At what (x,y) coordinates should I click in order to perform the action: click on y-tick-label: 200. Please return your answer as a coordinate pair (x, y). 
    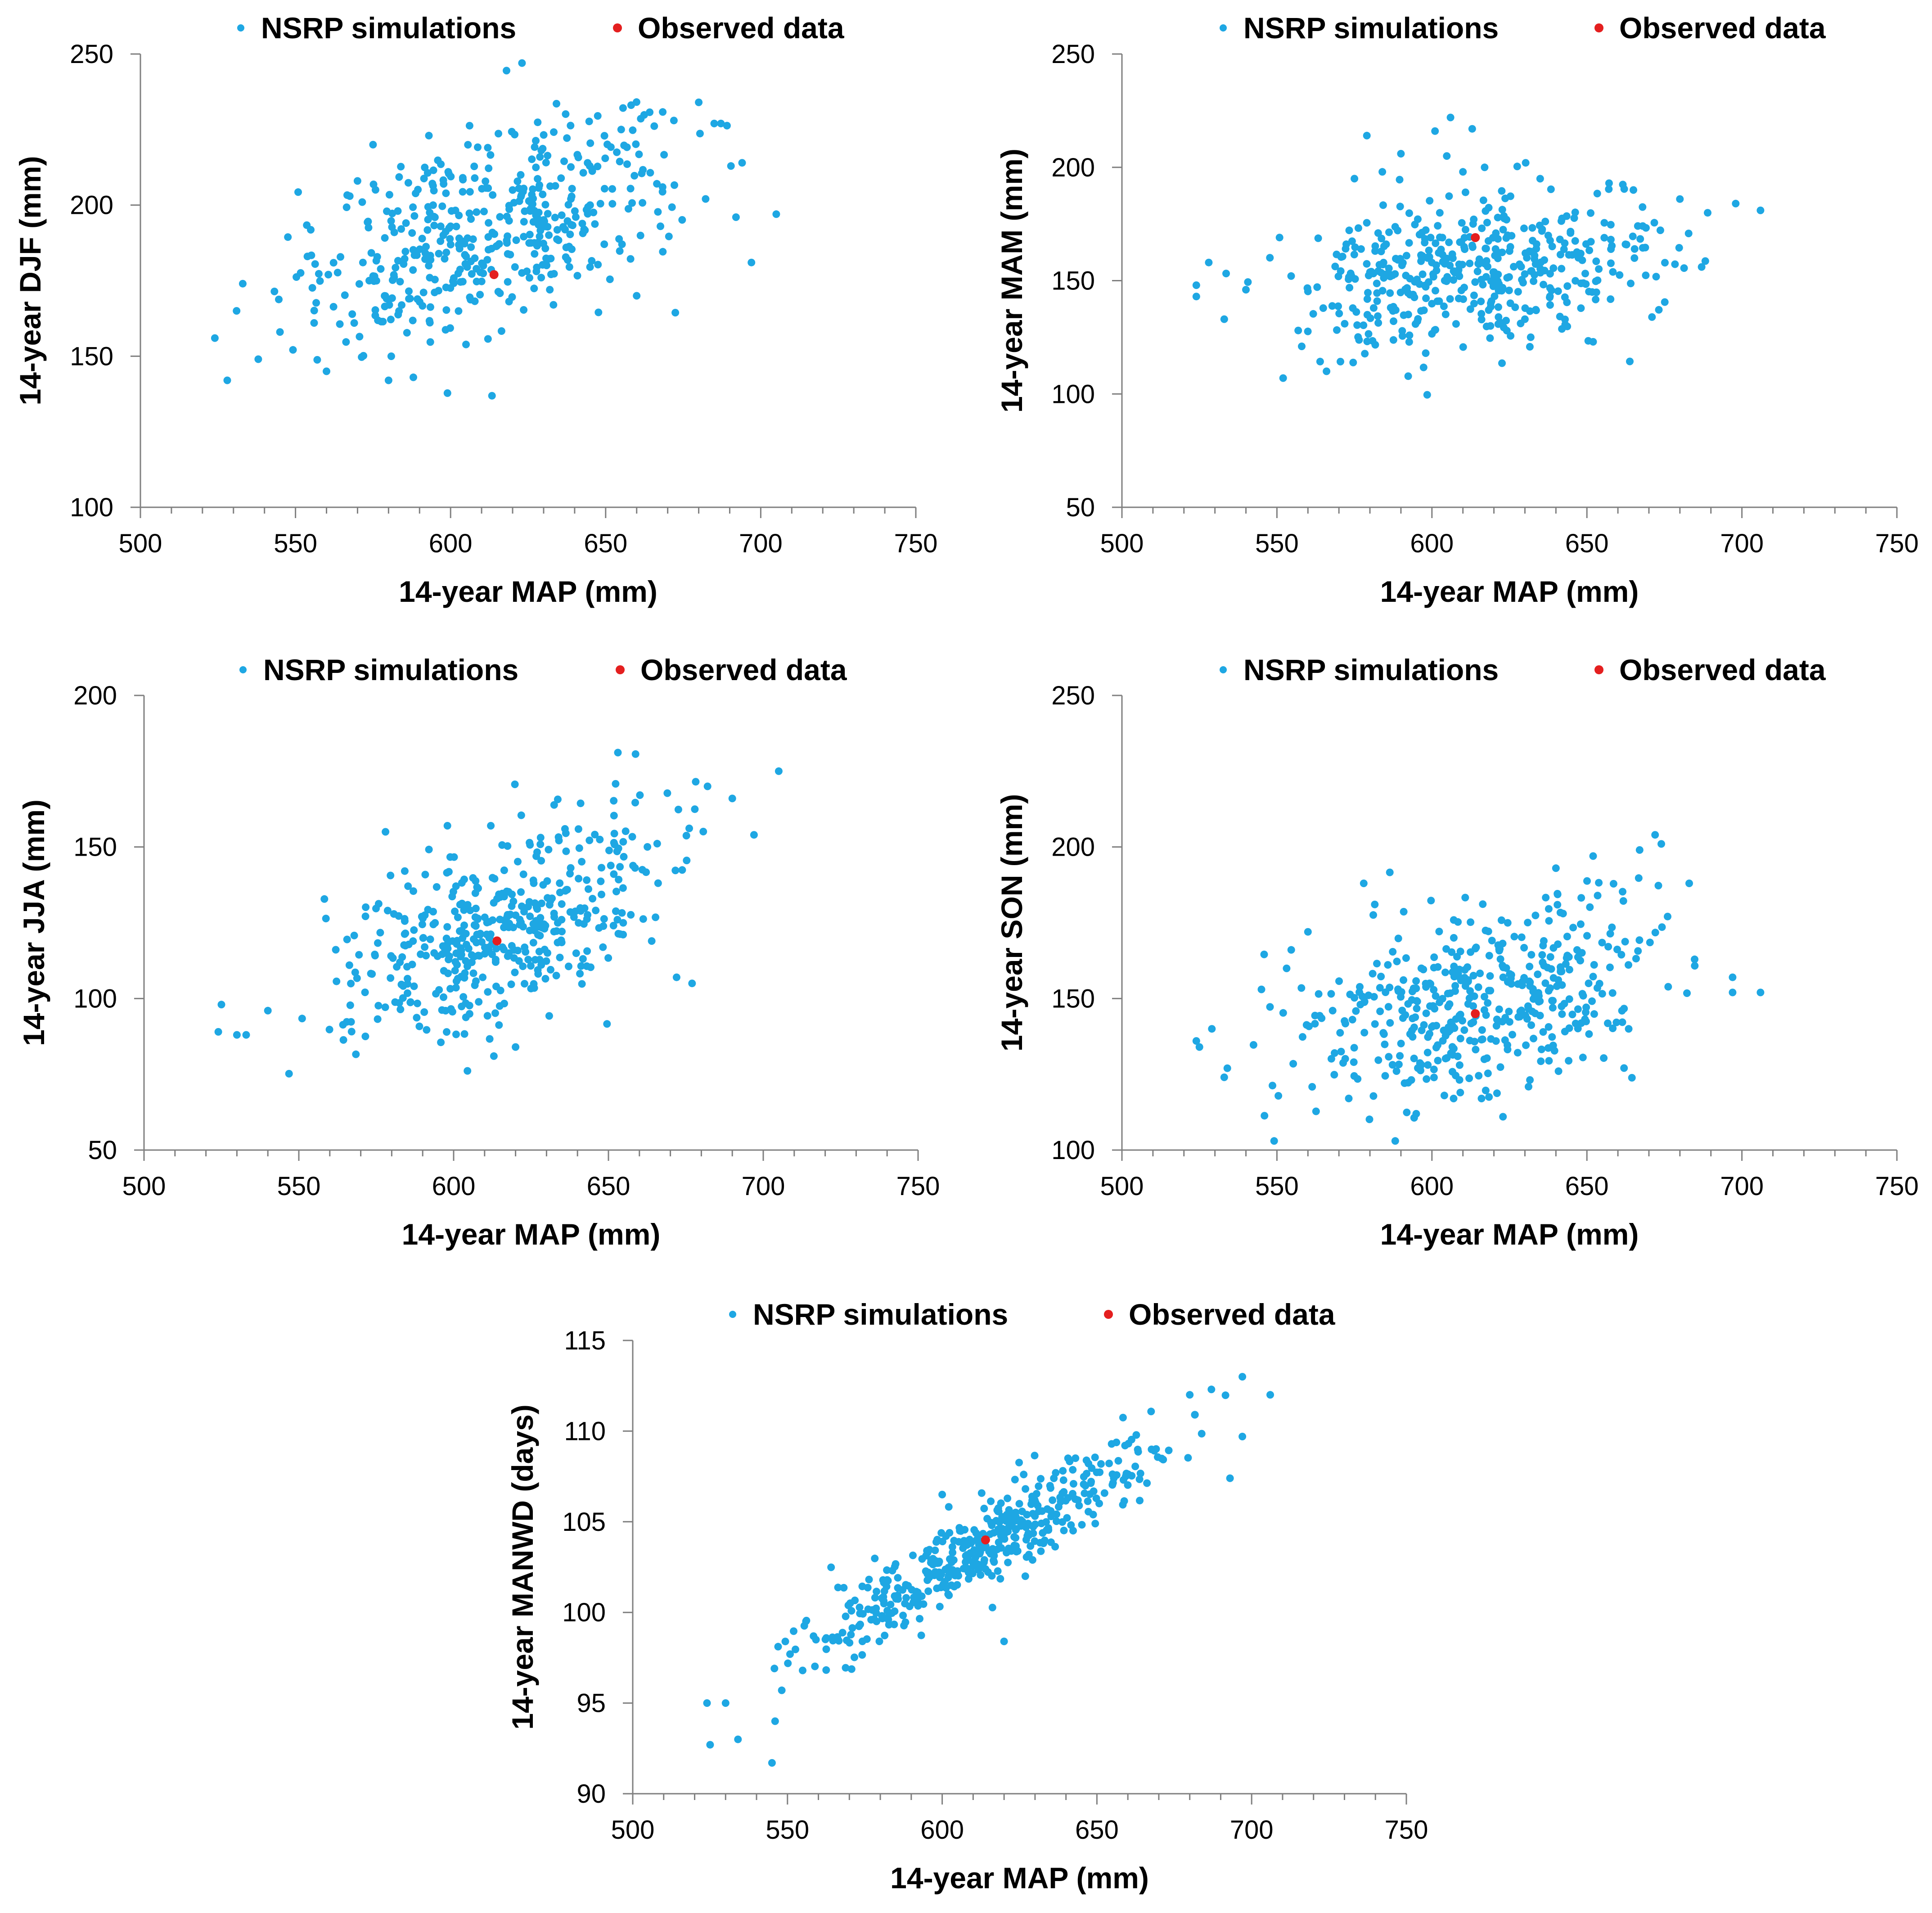
    Looking at the image, I should click on (1073, 167).